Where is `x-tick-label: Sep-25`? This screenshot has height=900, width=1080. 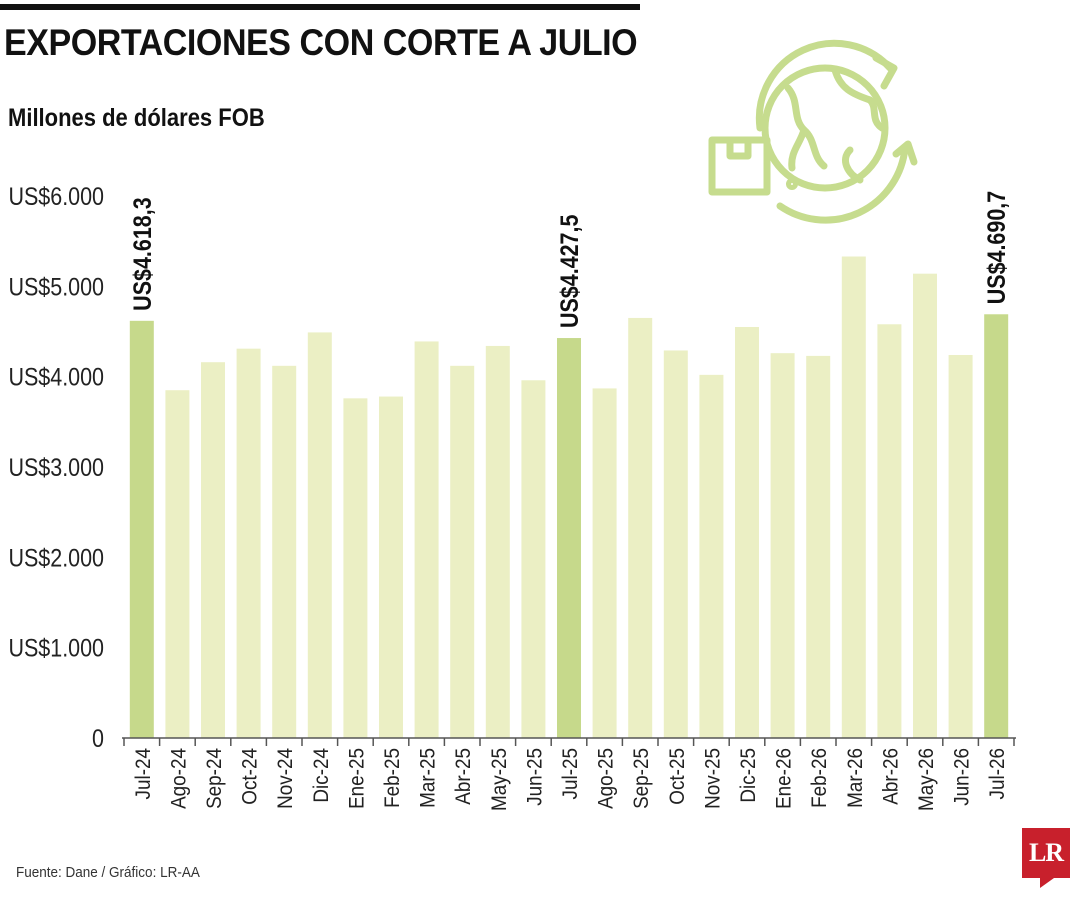 x-tick-label: Sep-25 is located at coordinates (641, 778).